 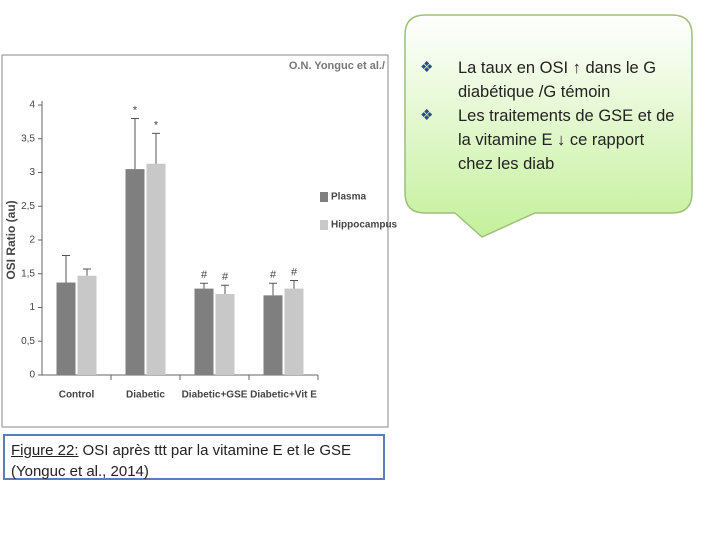 I want to click on legend-label: Plasma, so click(x=348, y=197).